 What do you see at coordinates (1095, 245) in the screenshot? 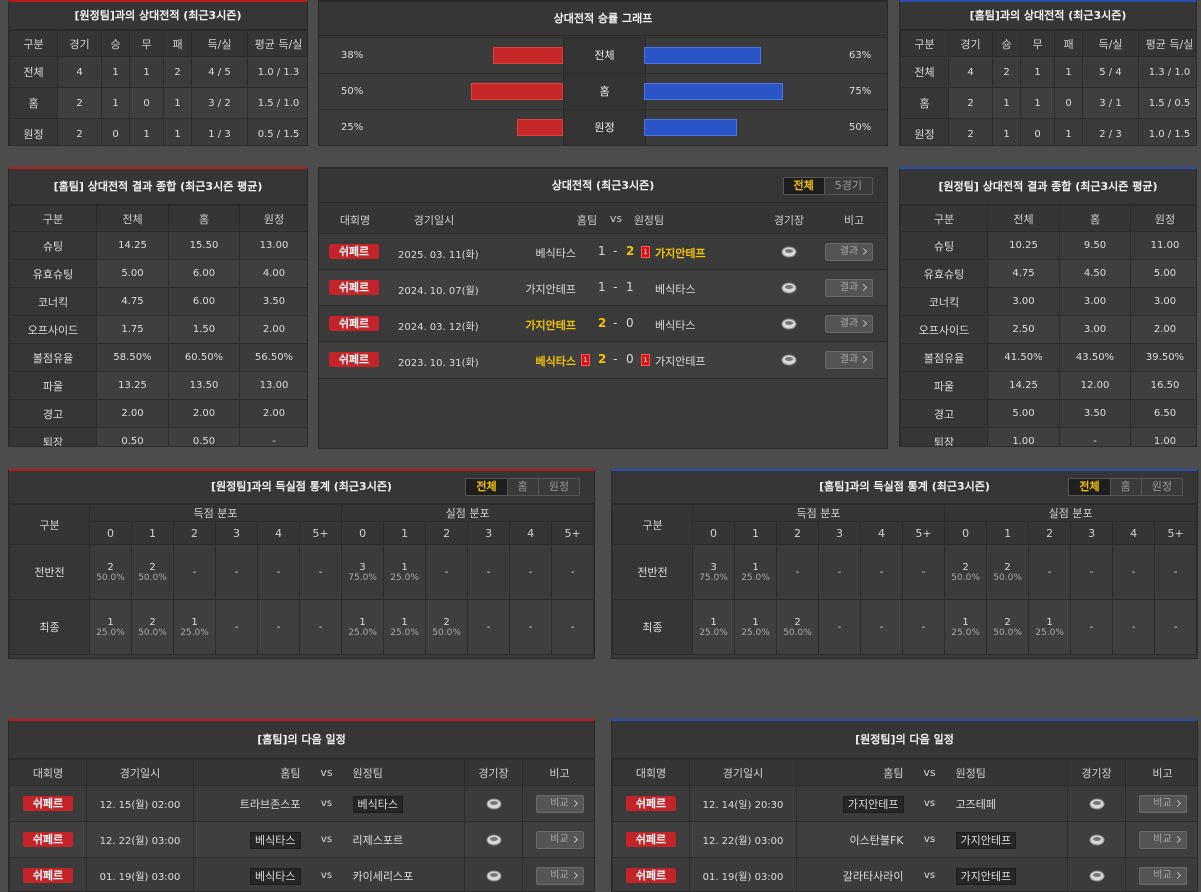
I see `table-cell: 9.50` at bounding box center [1095, 245].